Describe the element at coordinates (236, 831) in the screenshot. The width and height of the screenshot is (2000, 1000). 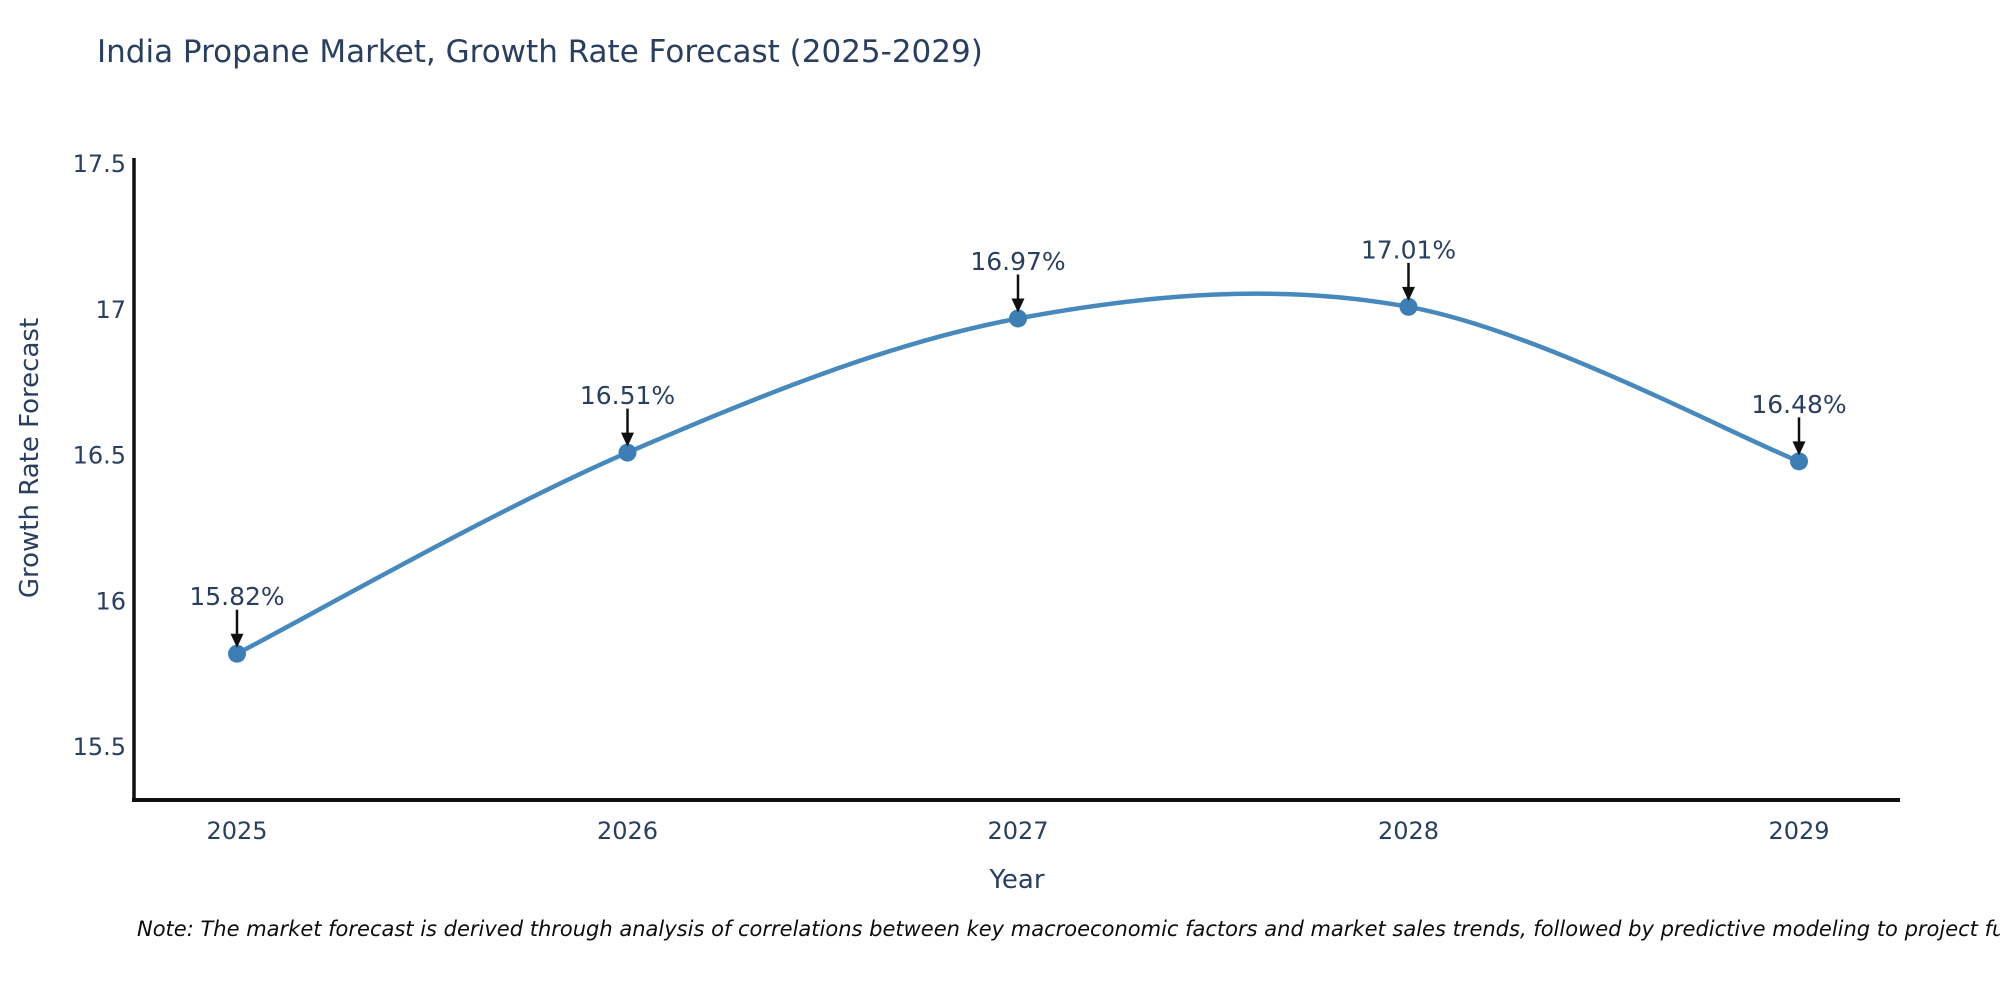
I see `x-tick-label: 2025` at that location.